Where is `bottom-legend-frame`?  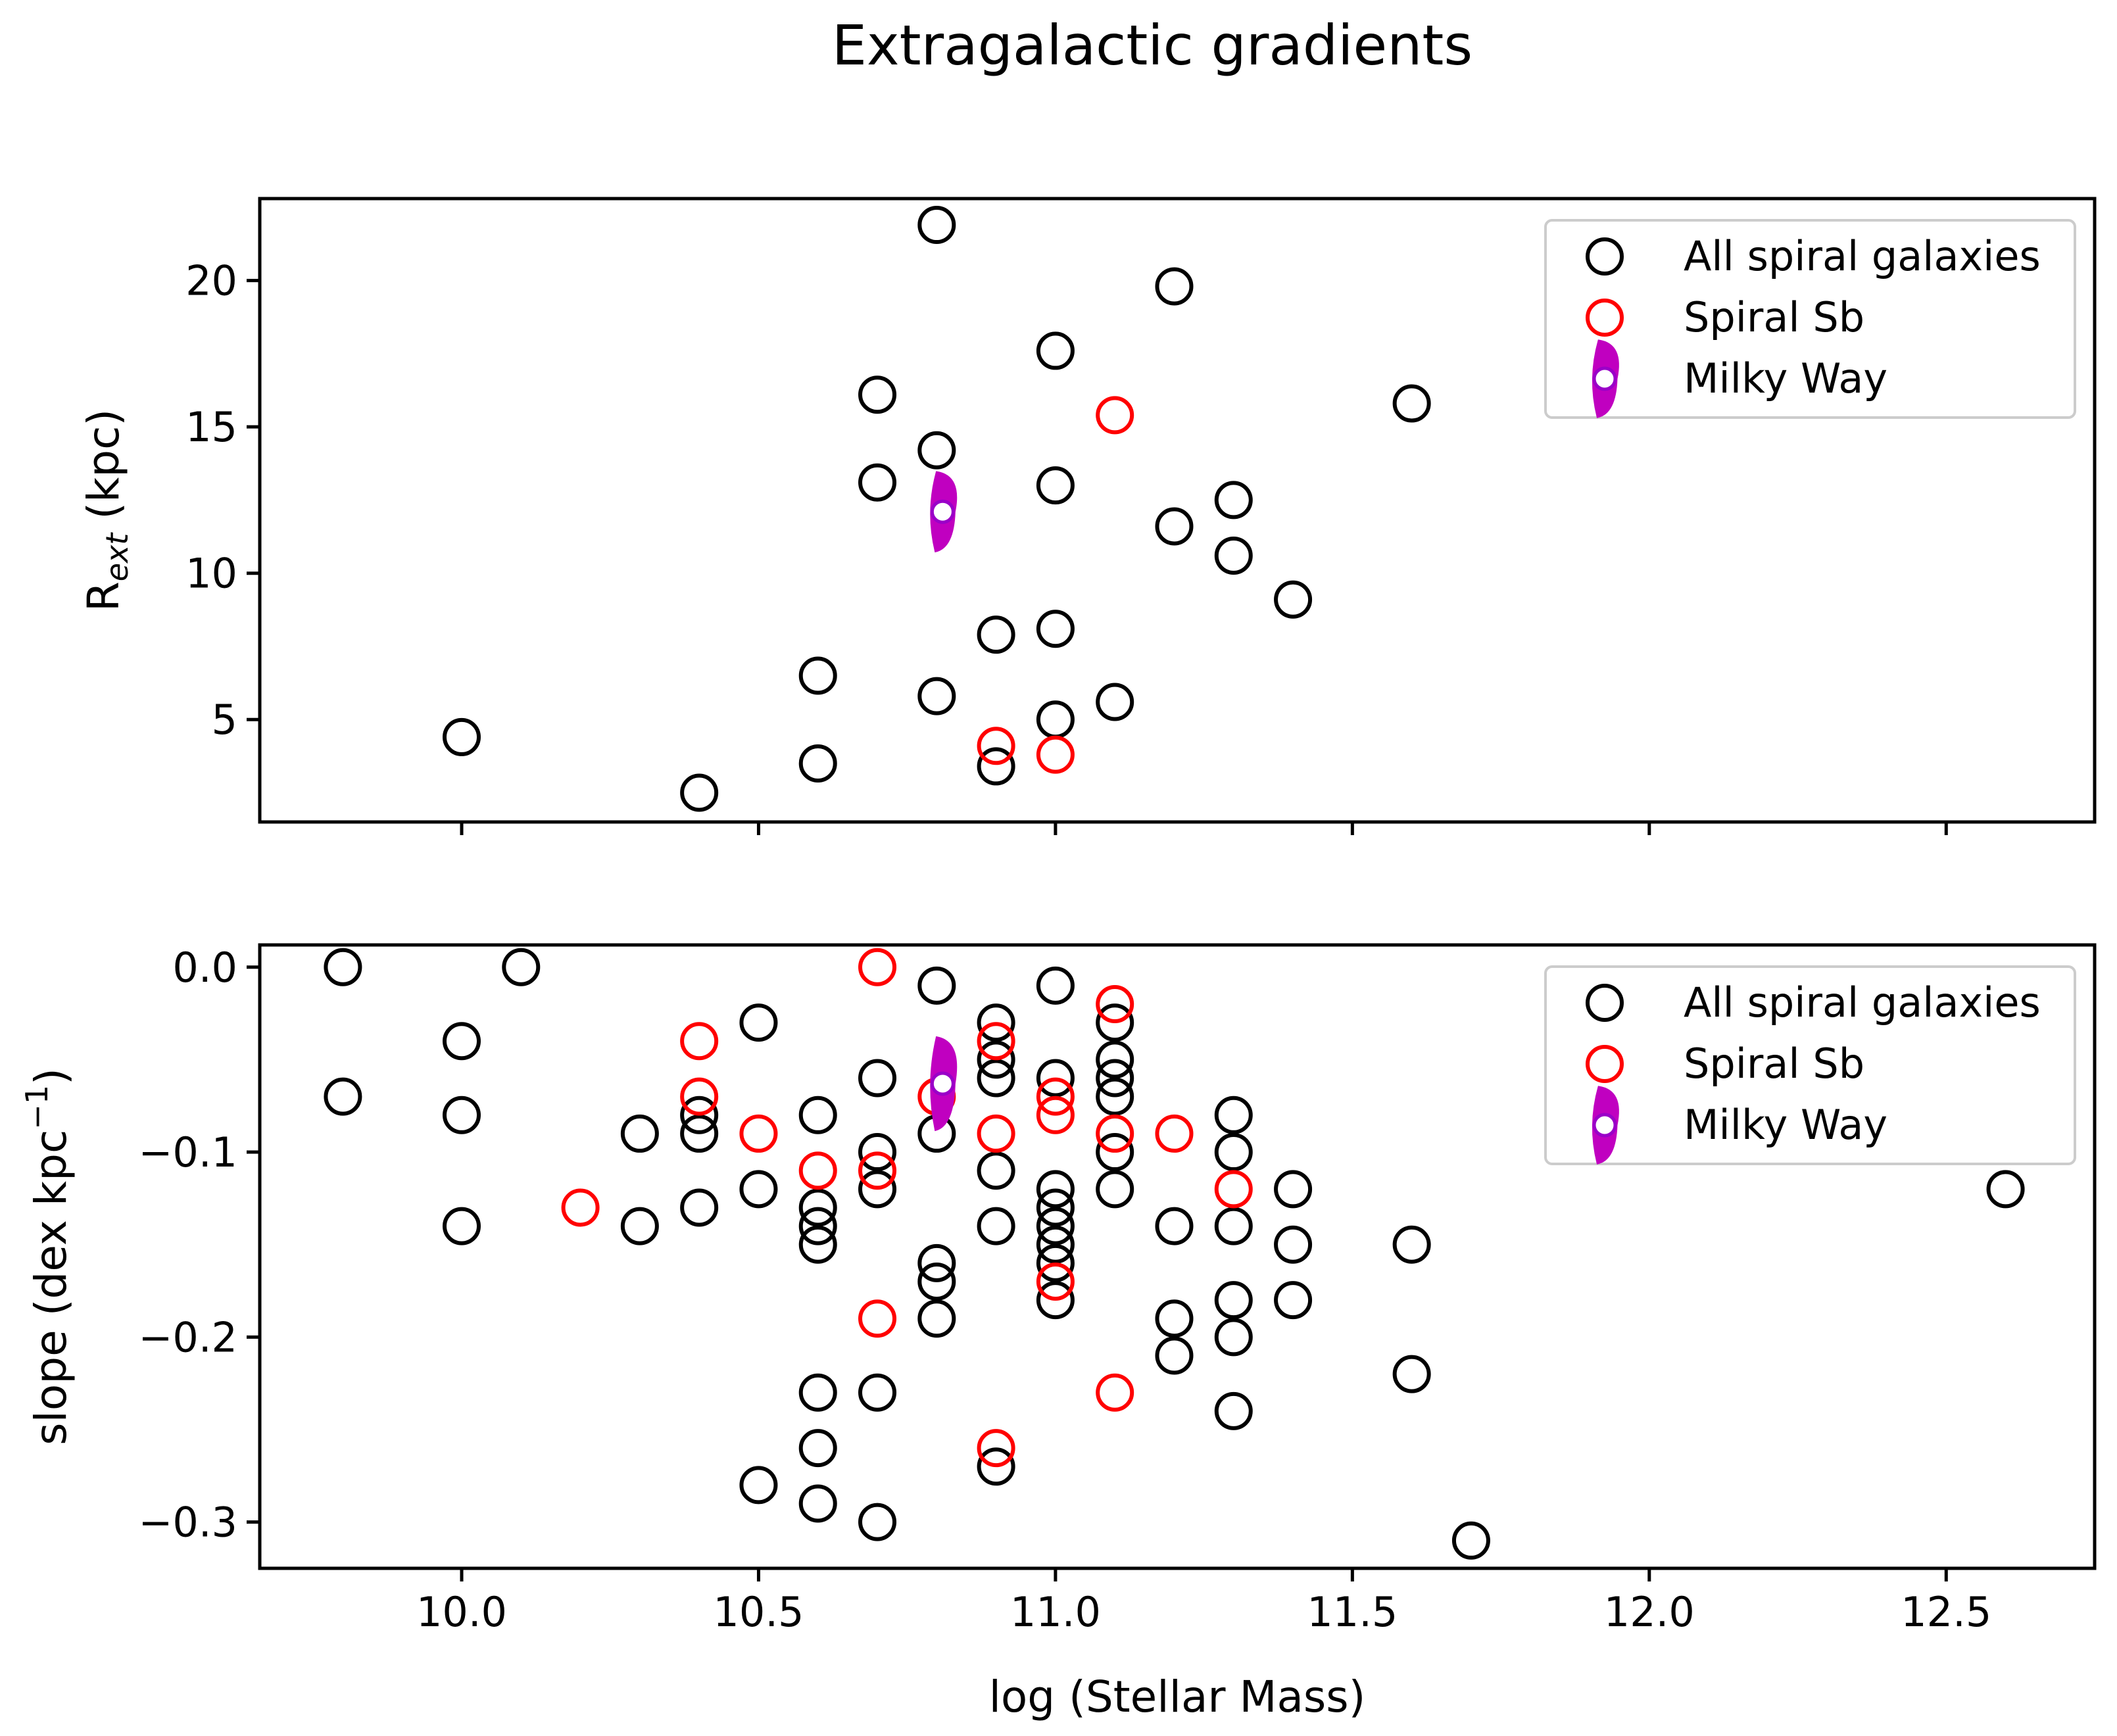 bottom-legend-frame is located at coordinates (1810, 1065).